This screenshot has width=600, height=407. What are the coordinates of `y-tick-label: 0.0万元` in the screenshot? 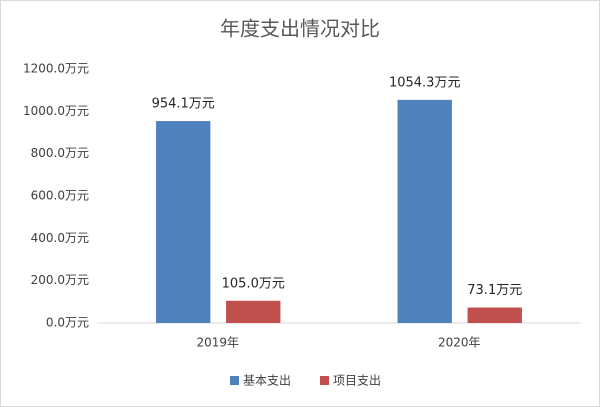 It's located at (67, 323).